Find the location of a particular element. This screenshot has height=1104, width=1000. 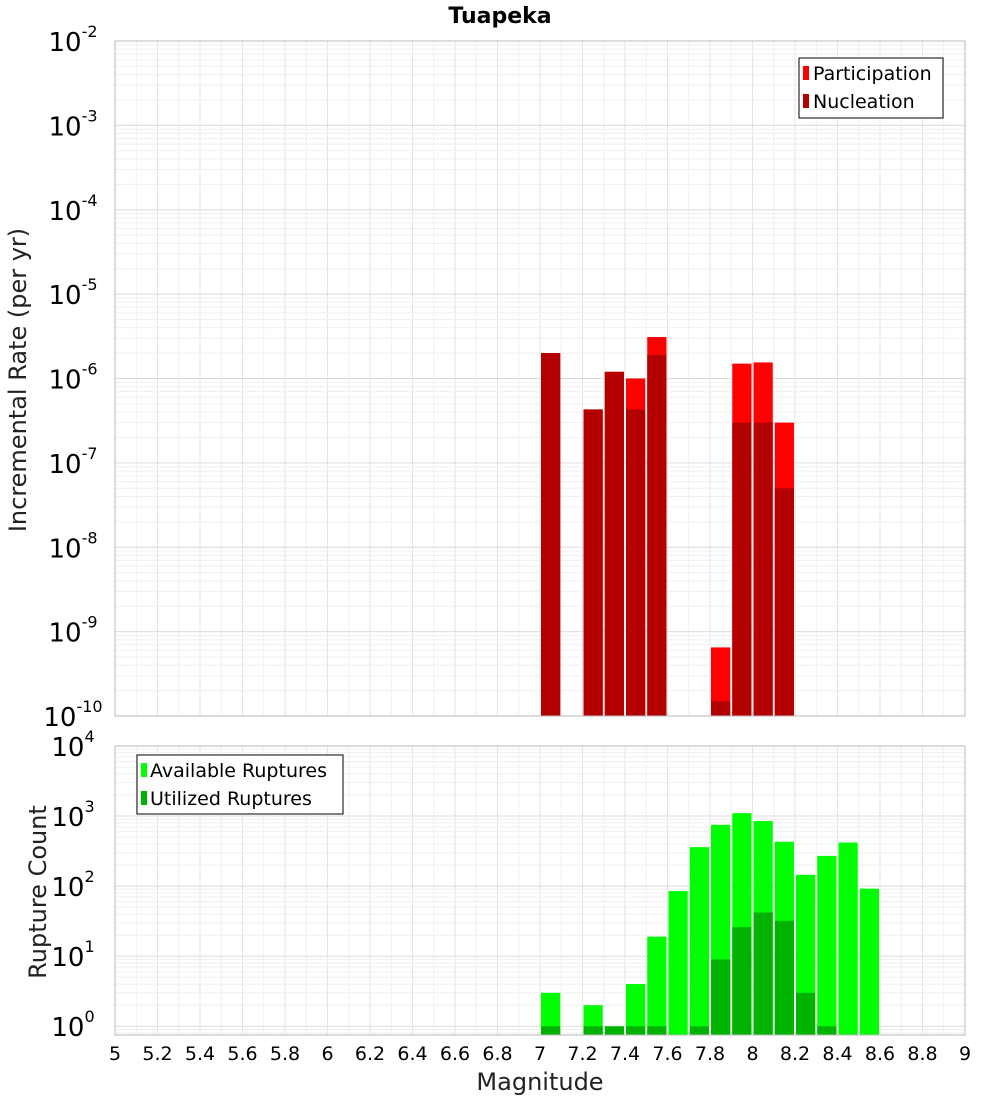

rate-y-axis-label: Incremental Rate (per yr) is located at coordinates (18, 380).